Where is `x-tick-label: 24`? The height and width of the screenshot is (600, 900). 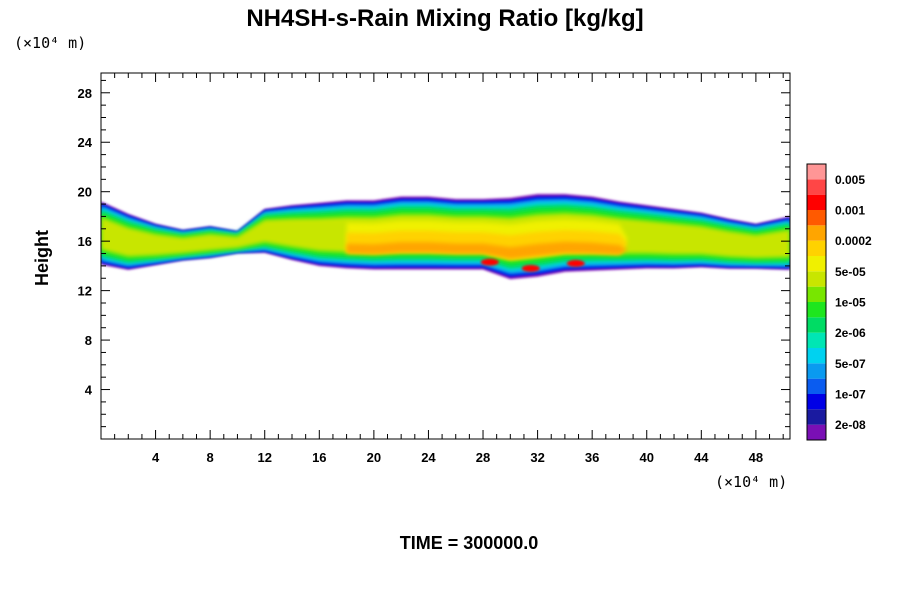 x-tick-label: 24 is located at coordinates (428, 457).